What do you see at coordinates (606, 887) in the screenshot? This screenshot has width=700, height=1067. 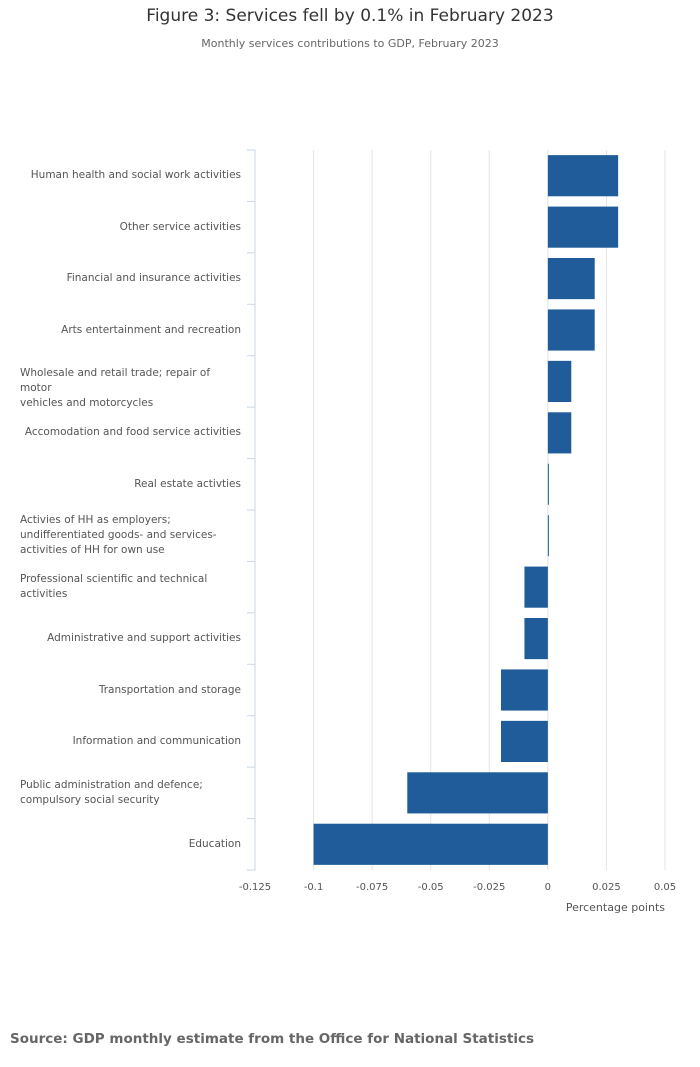 I see `x-tick-label: 0.025` at bounding box center [606, 887].